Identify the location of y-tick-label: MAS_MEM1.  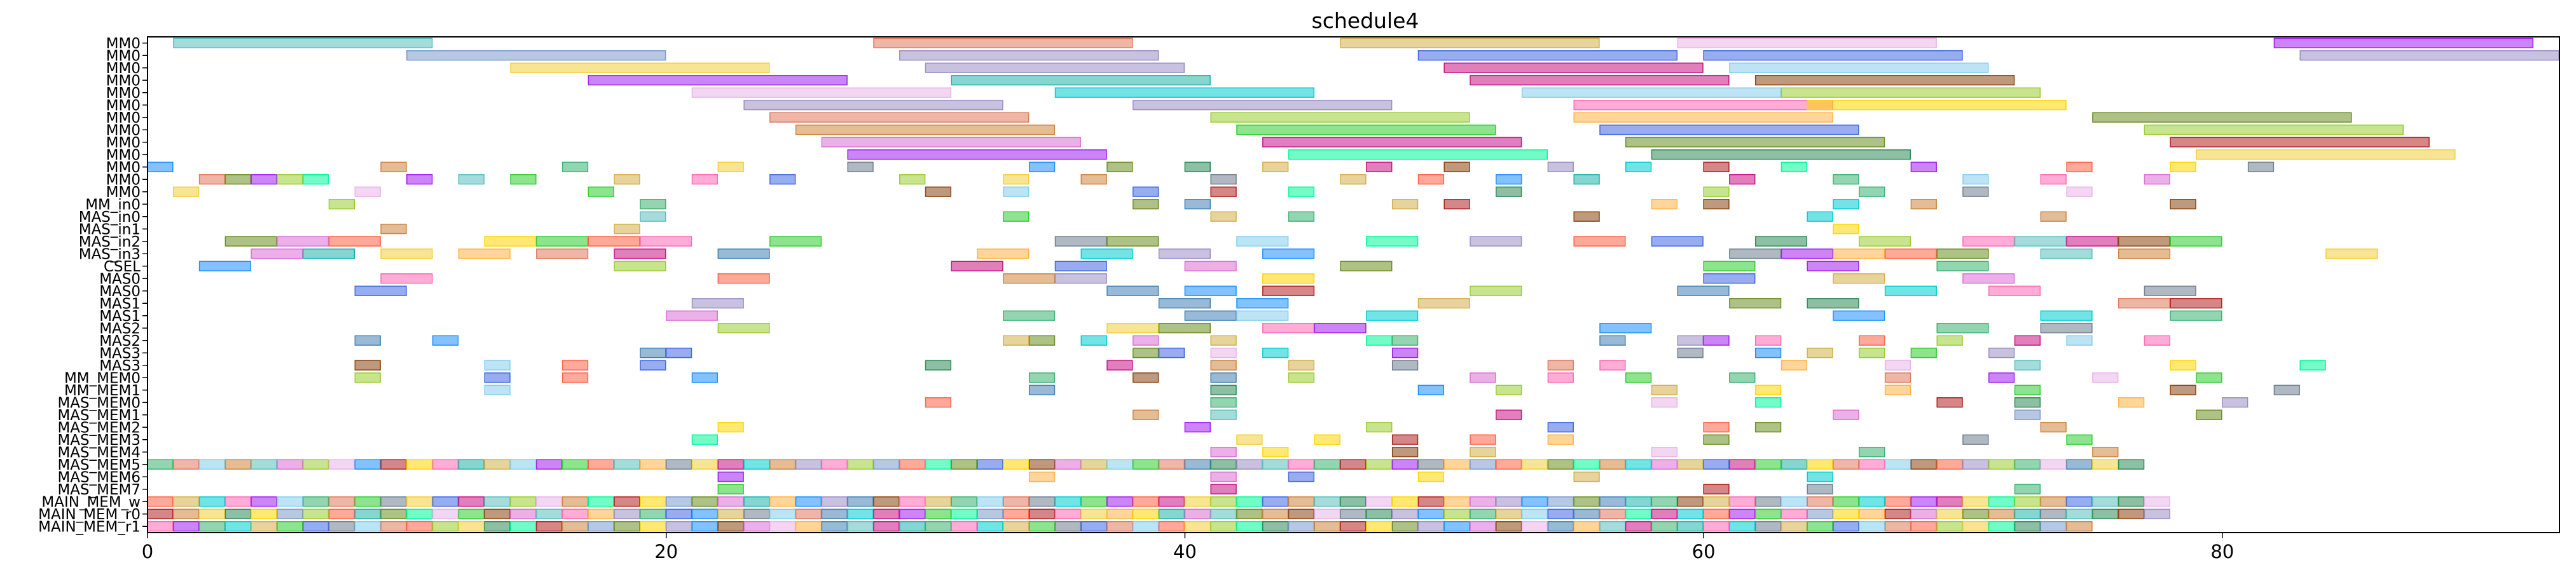
(99, 415).